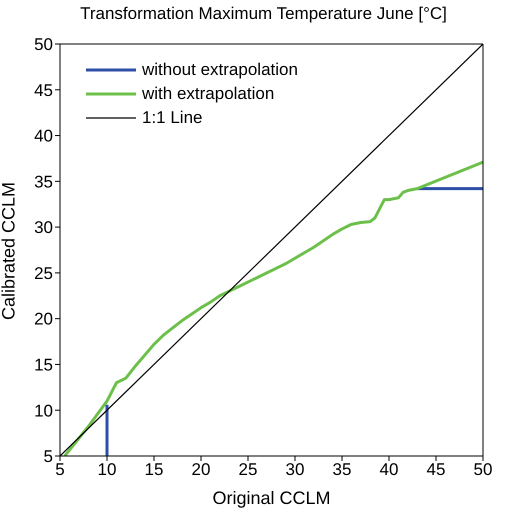  What do you see at coordinates (483, 470) in the screenshot?
I see `x-tick-label: 50` at bounding box center [483, 470].